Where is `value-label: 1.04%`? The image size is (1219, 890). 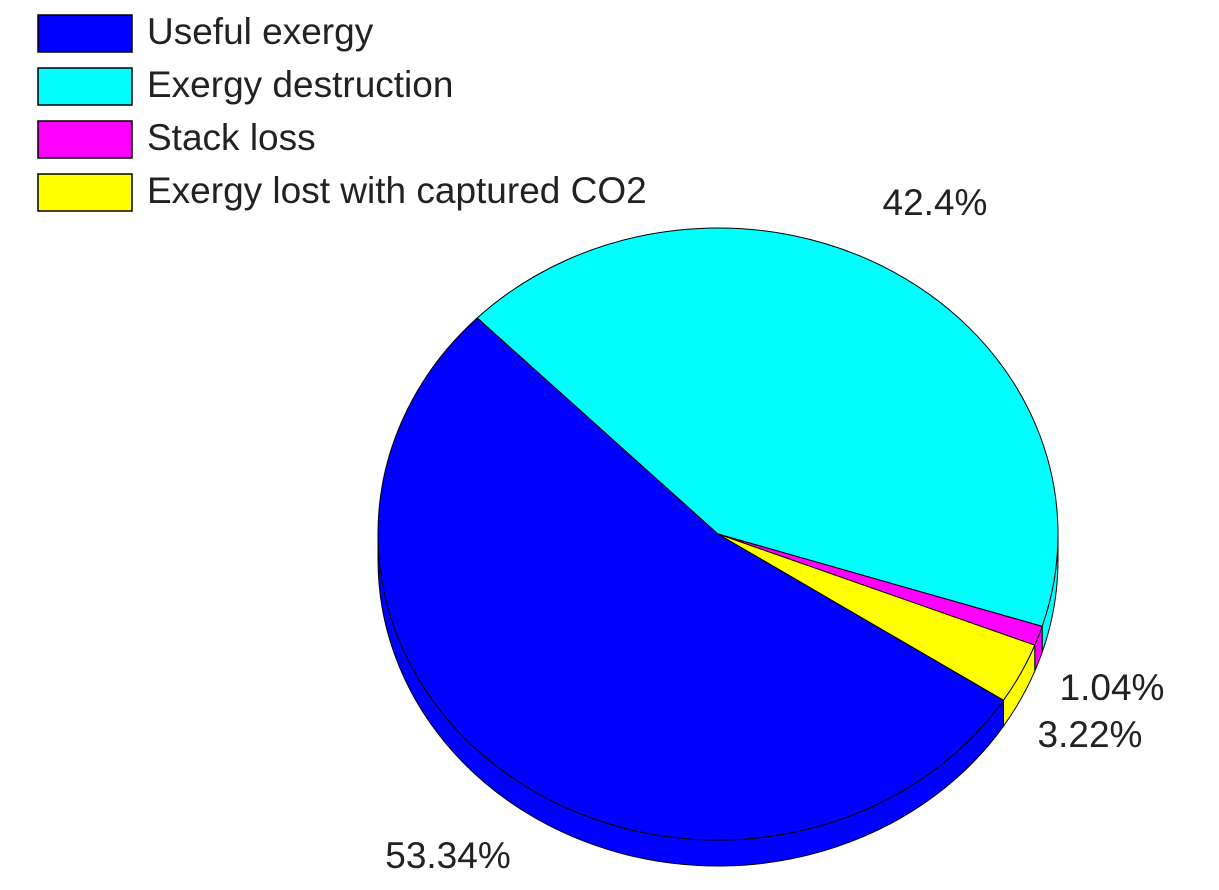
value-label: 1.04% is located at coordinates (1112, 687).